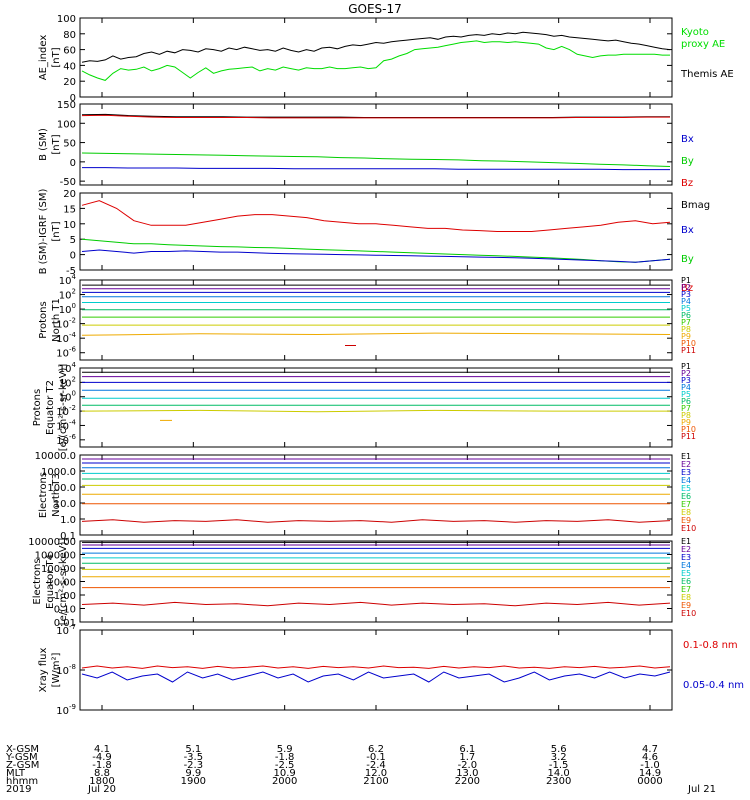 This screenshot has height=800, width=750. Describe the element at coordinates (688, 350) in the screenshot. I see `legend-entry: P11` at that location.